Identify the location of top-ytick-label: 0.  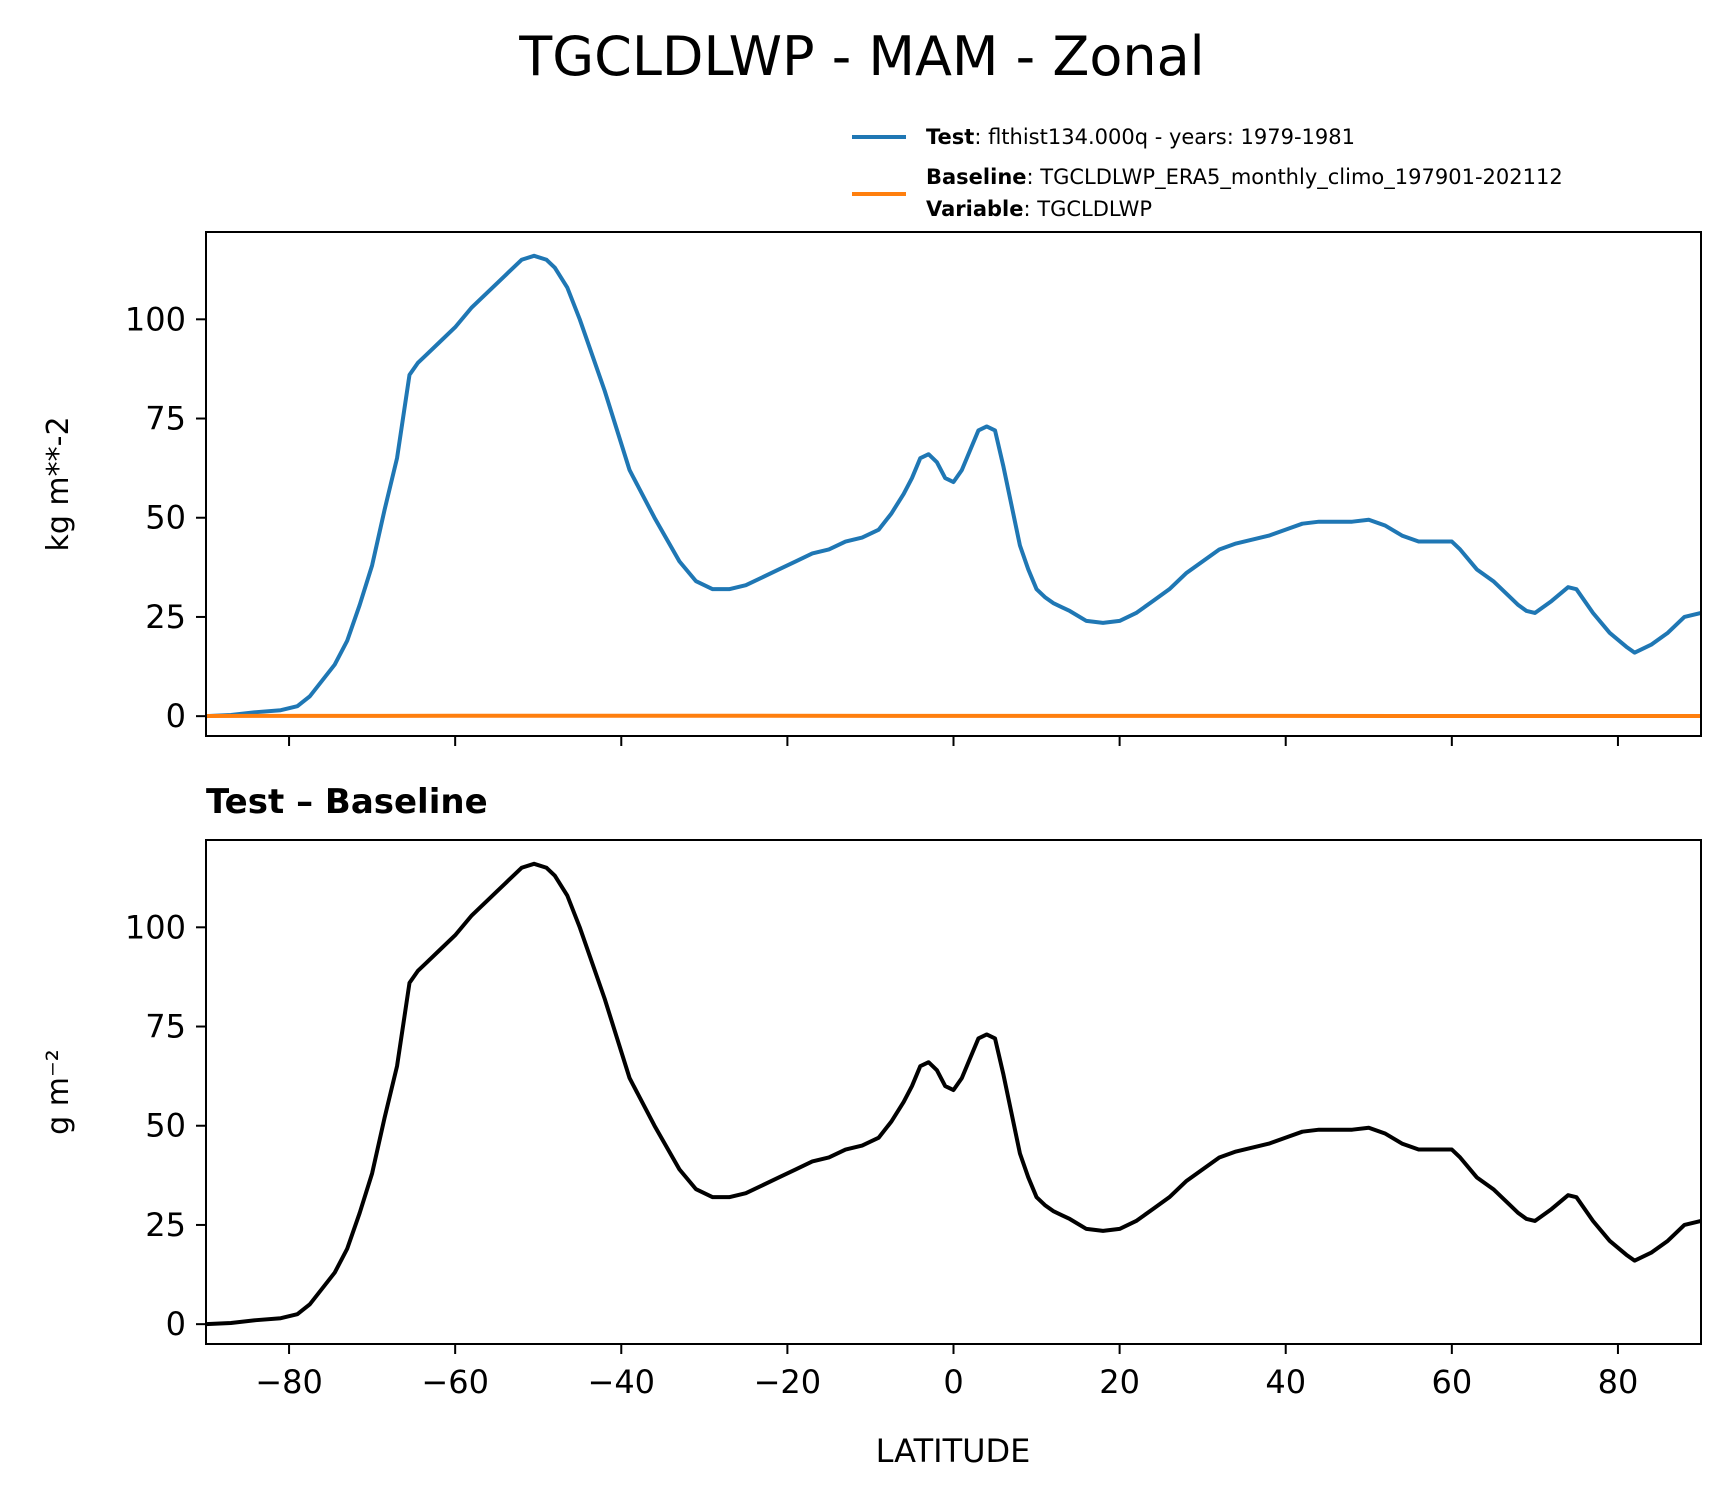
(176, 716).